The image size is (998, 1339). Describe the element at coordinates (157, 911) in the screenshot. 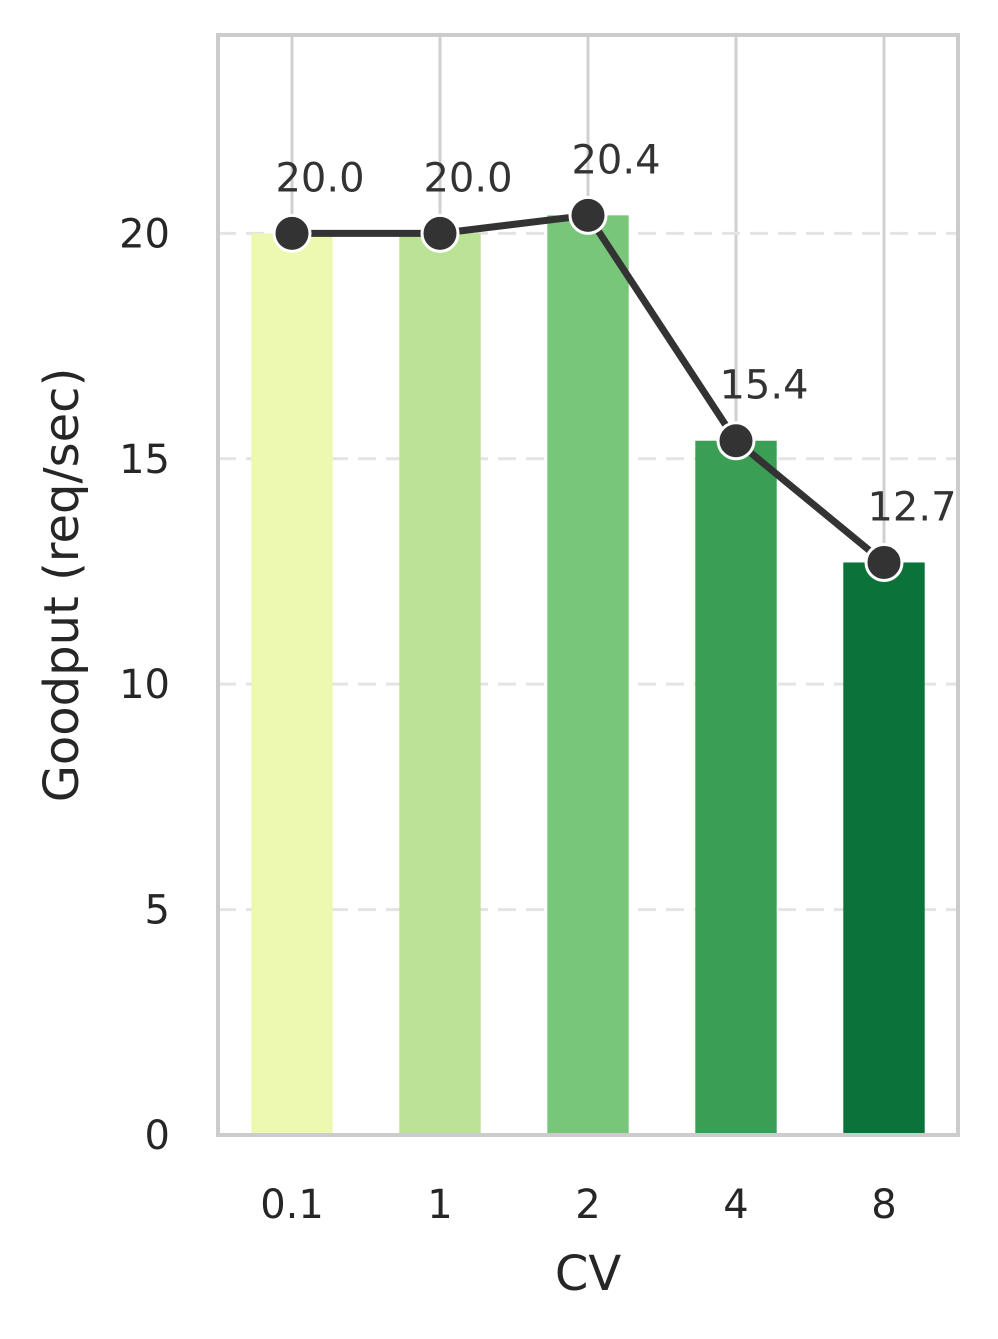

I see `y-tick-label-1: 5` at that location.